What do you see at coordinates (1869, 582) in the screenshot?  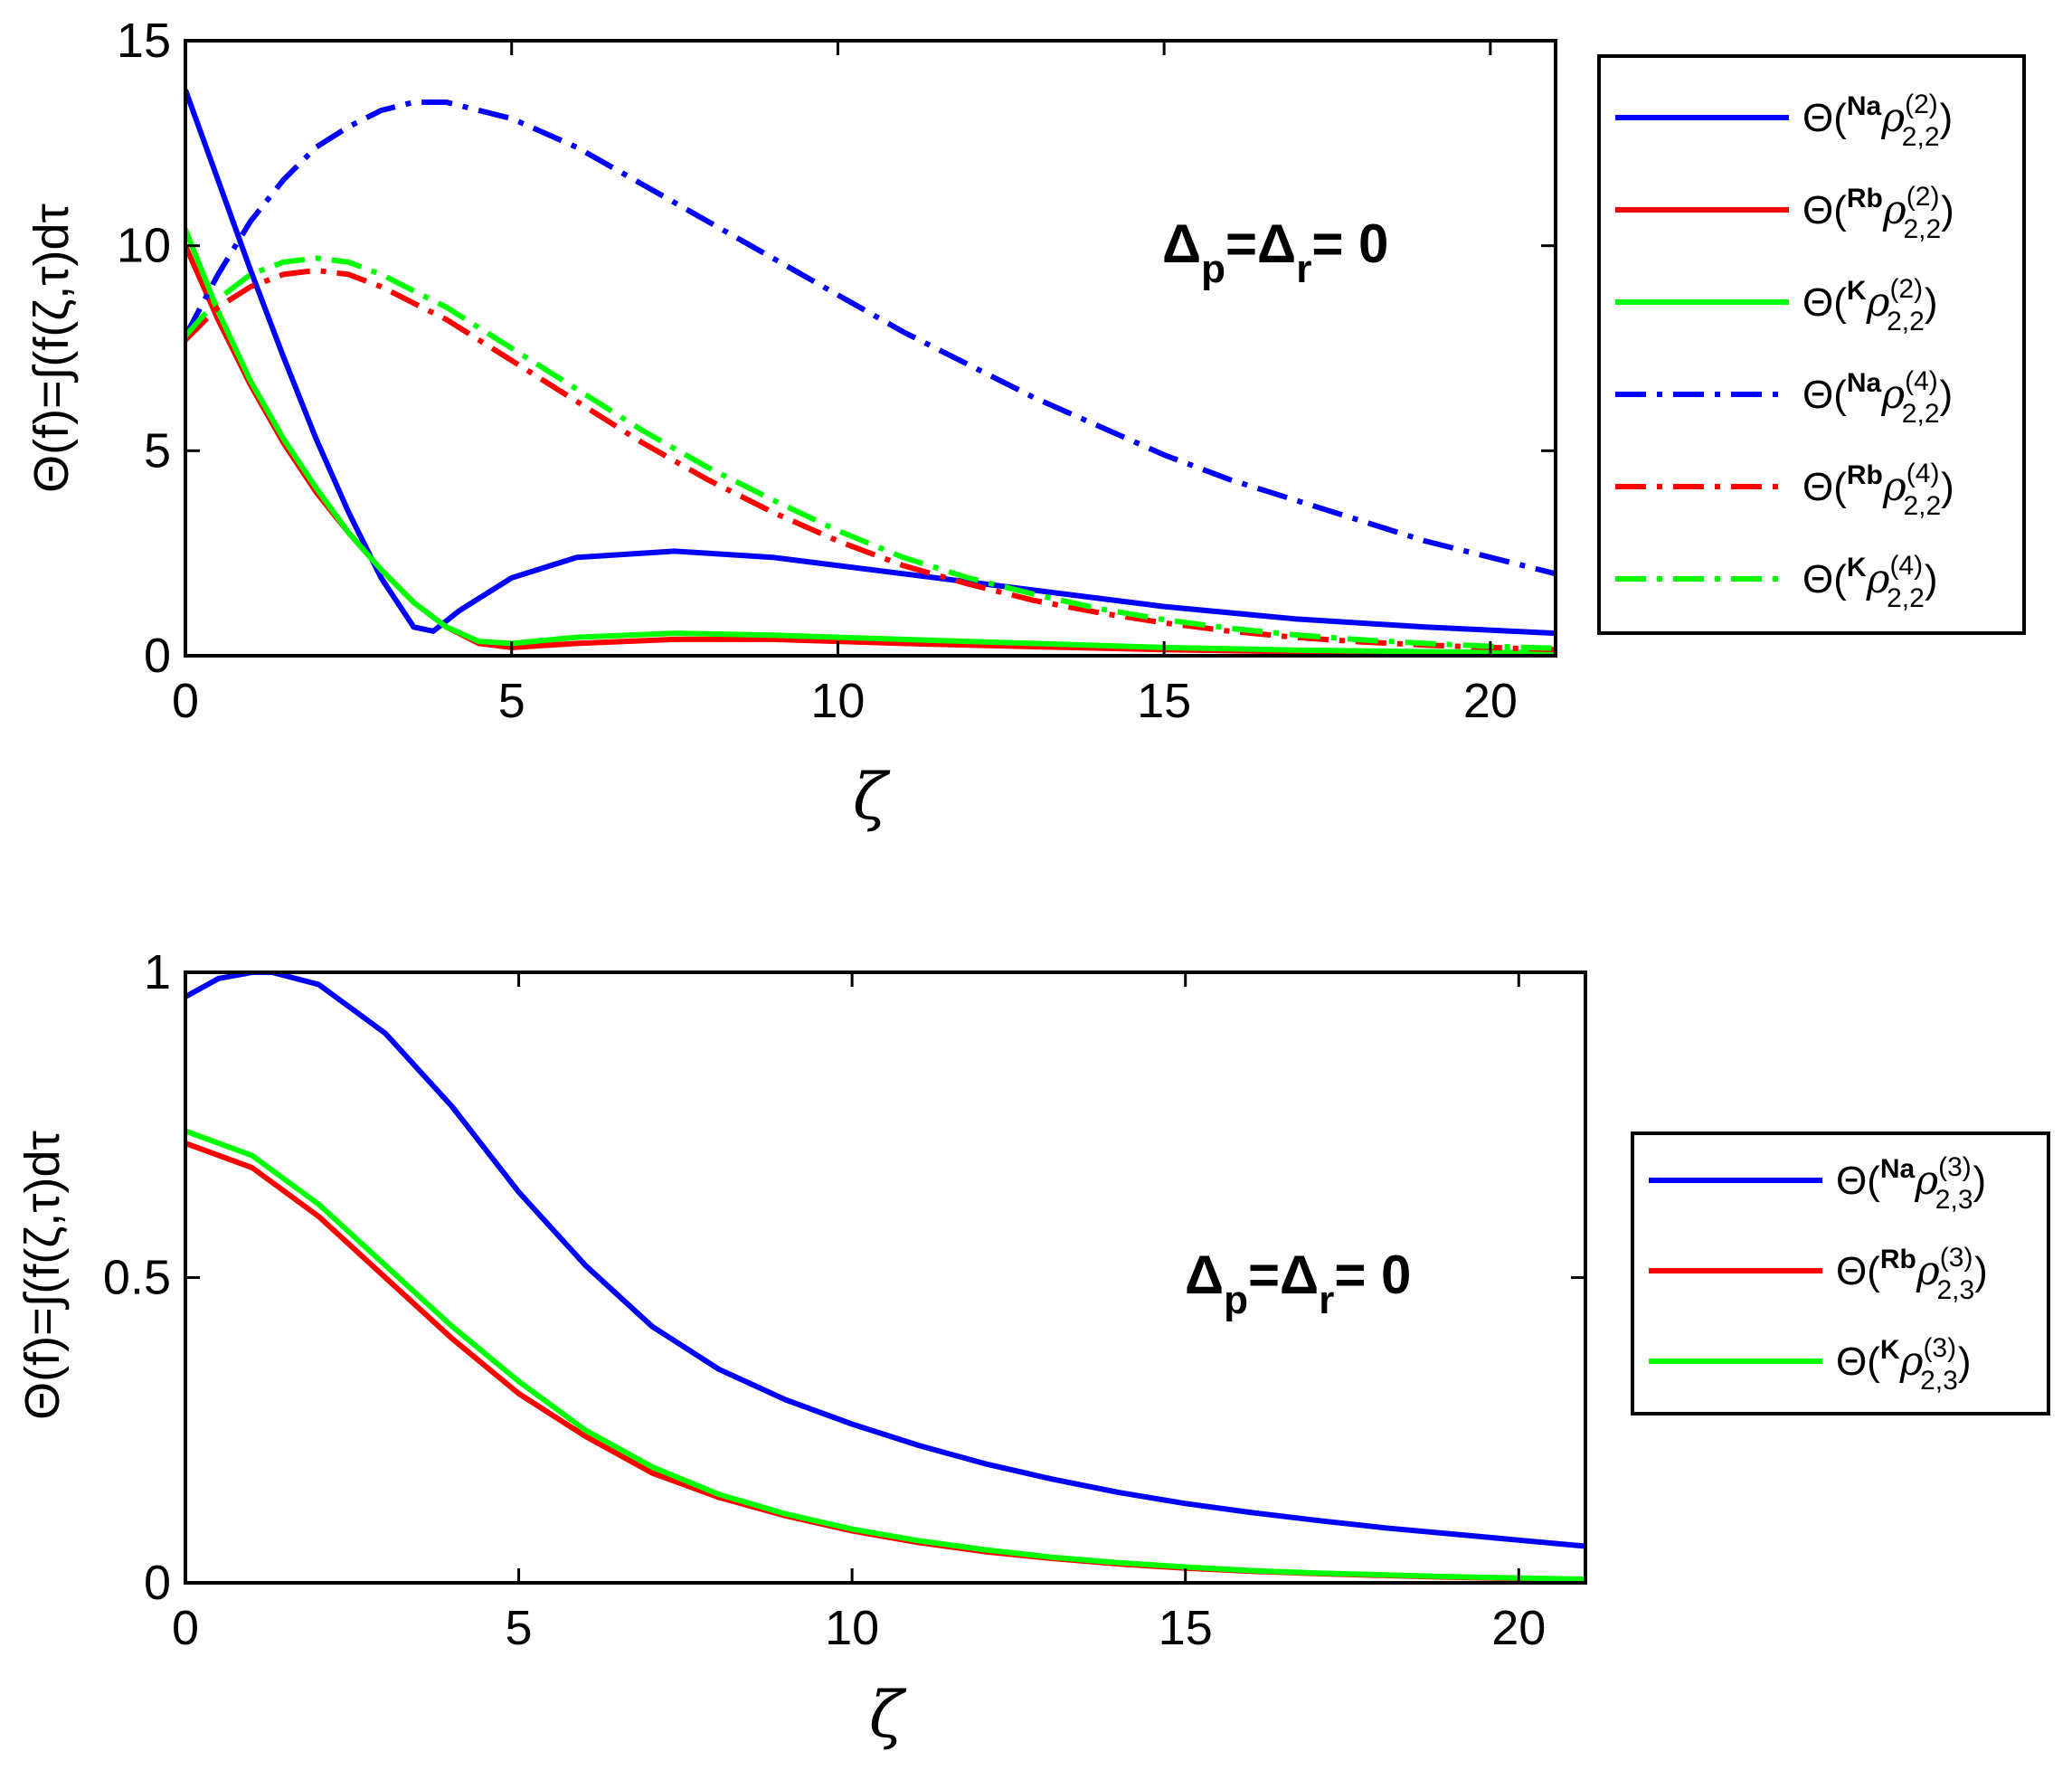 I see `legend-entry-label: Θ(Kρ(4) 2,2)` at bounding box center [1869, 582].